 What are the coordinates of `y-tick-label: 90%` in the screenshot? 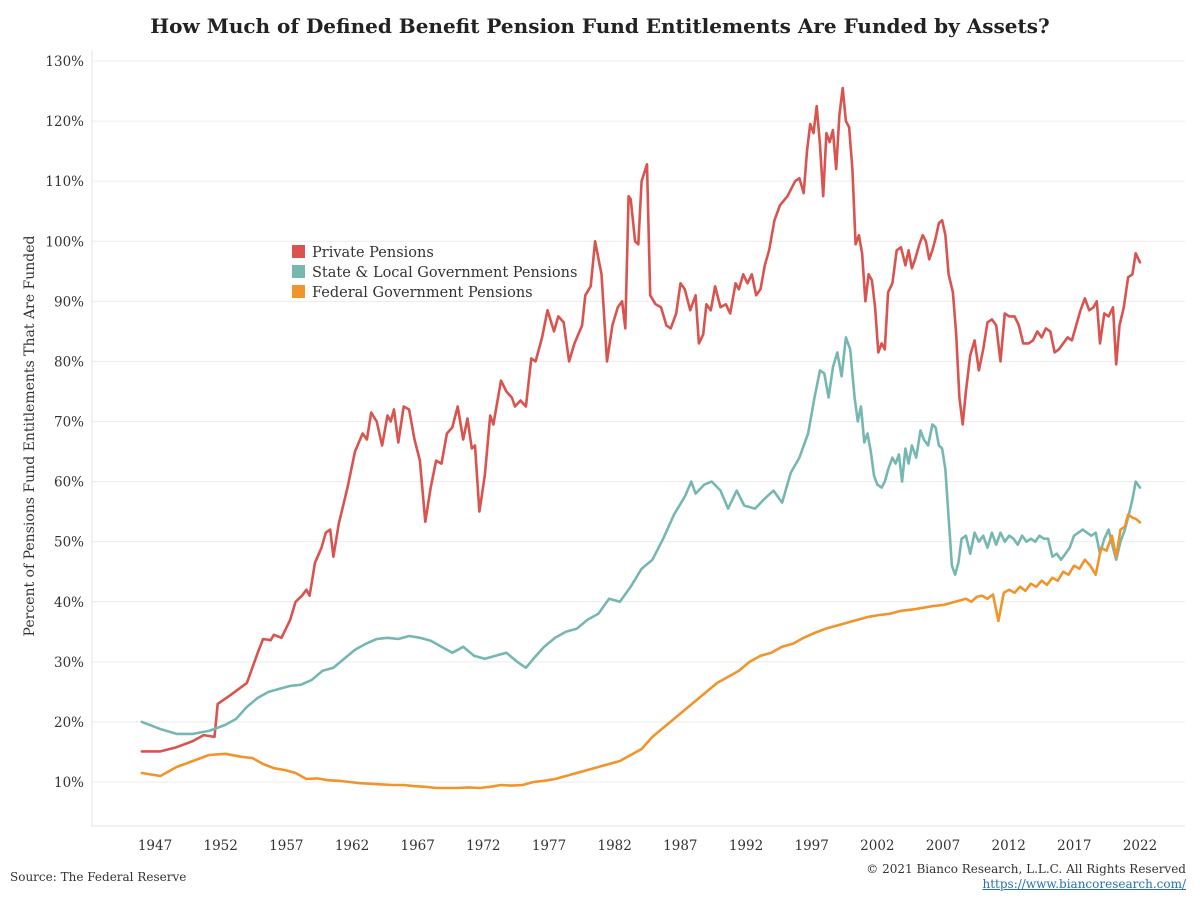 It's located at (69, 302).